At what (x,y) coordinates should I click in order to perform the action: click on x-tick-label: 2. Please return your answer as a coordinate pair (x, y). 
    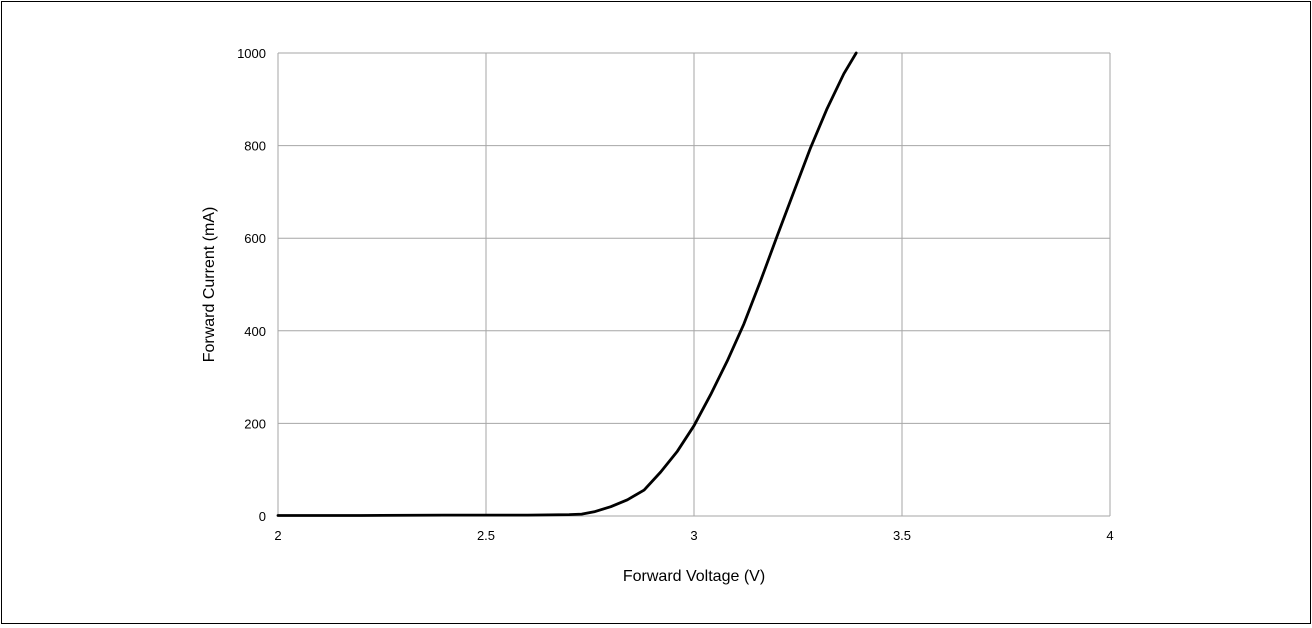
    Looking at the image, I should click on (277, 535).